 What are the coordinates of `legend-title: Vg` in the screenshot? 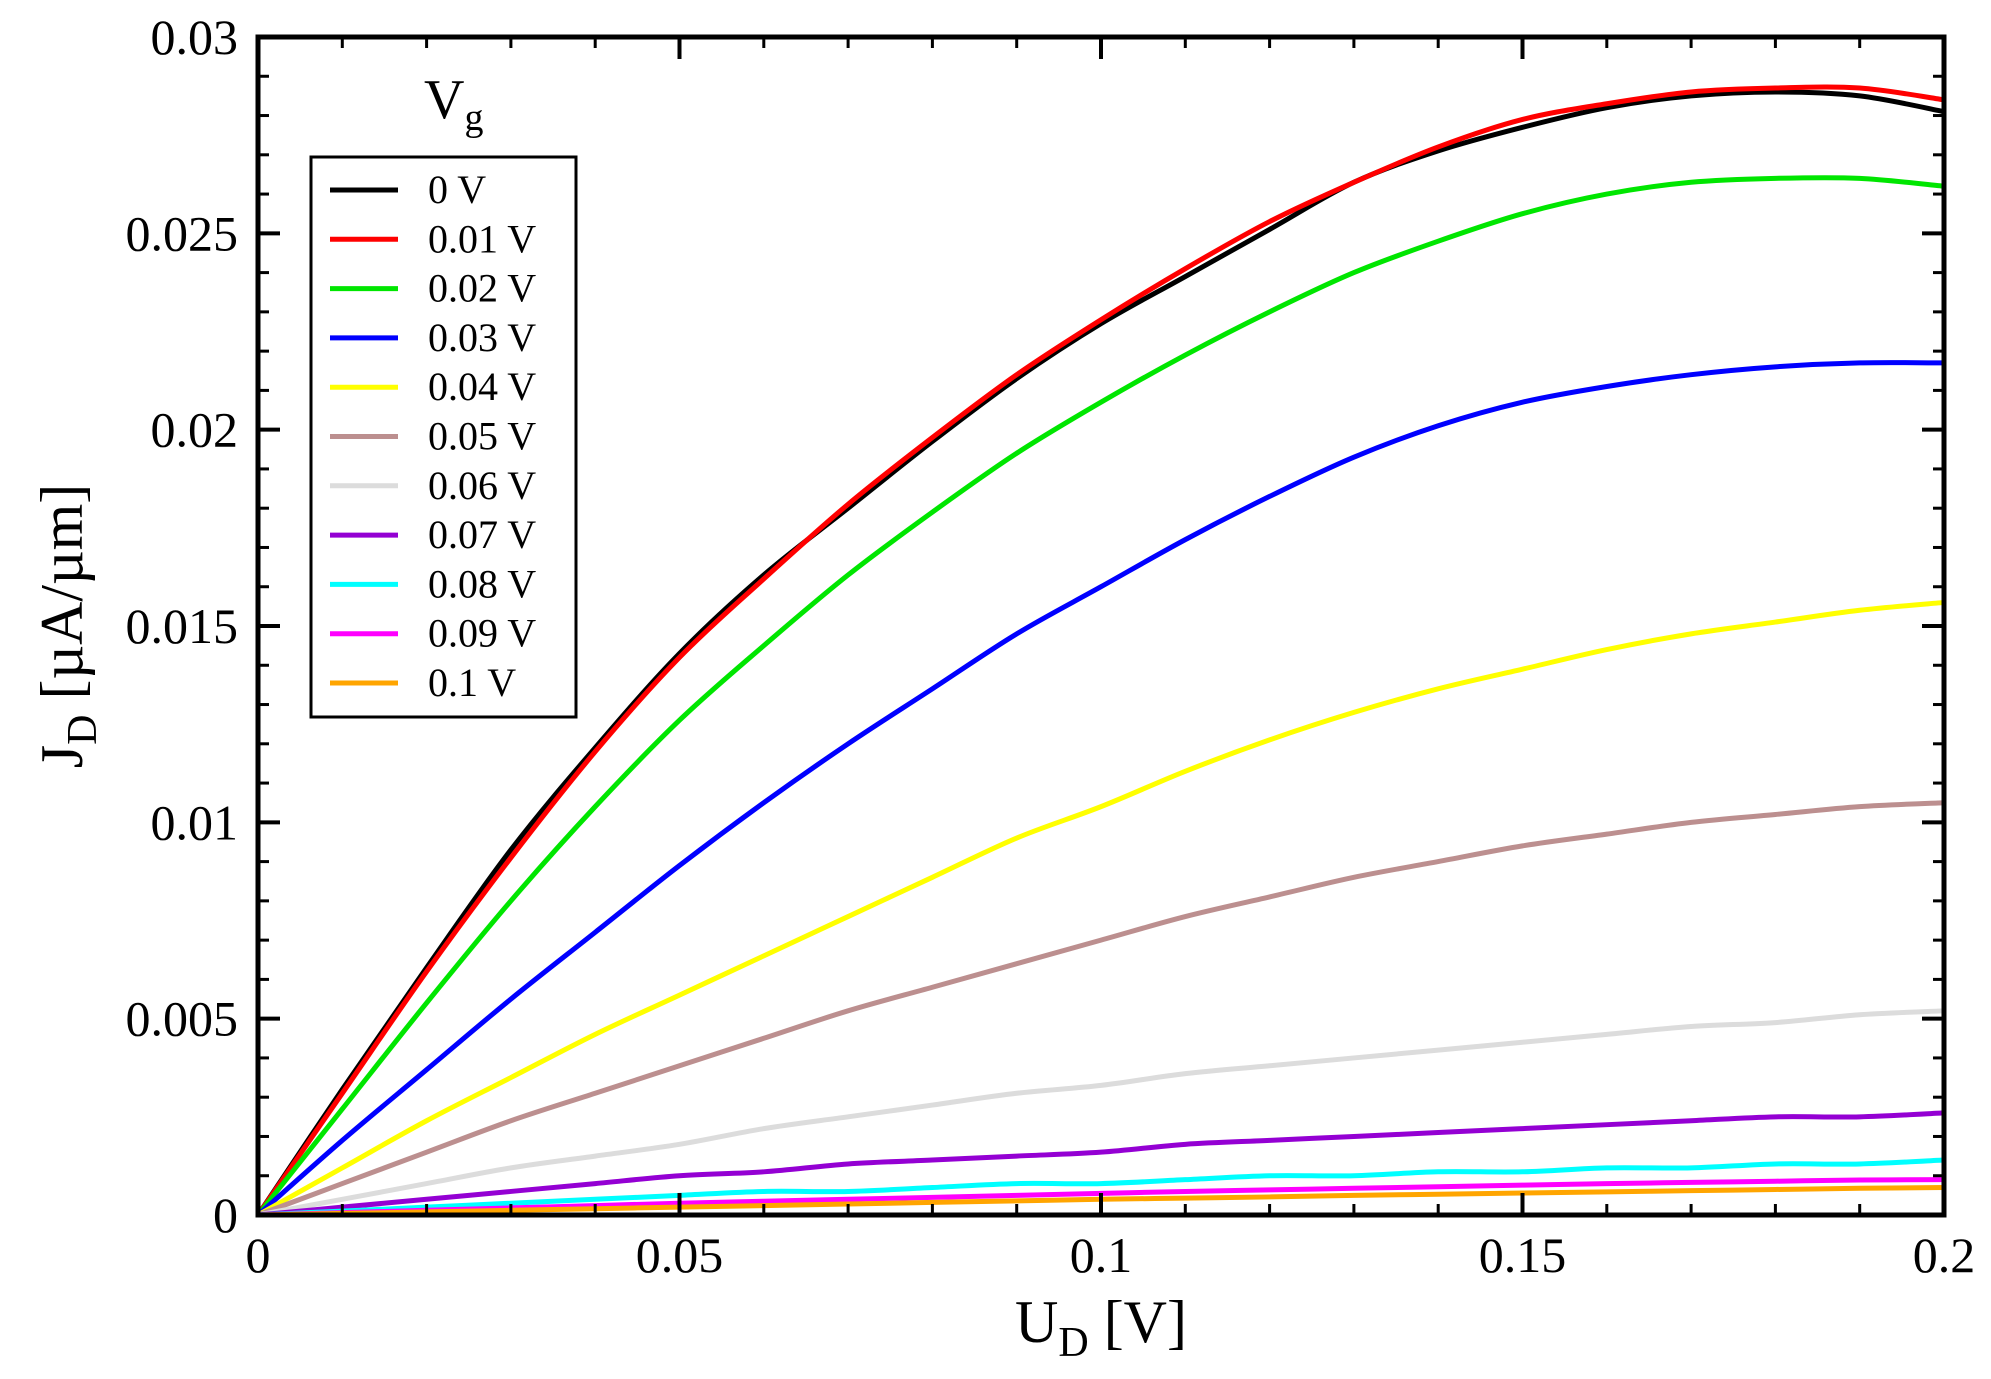 It's located at (453, 104).